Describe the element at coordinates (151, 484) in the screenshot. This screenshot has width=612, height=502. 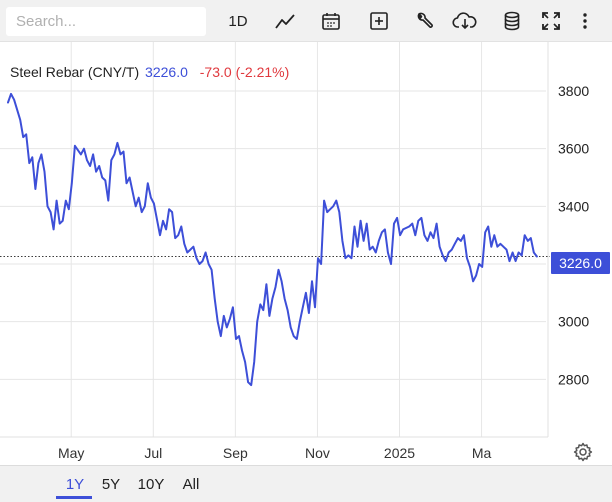
I see `range-10y-button: 10Y` at that location.